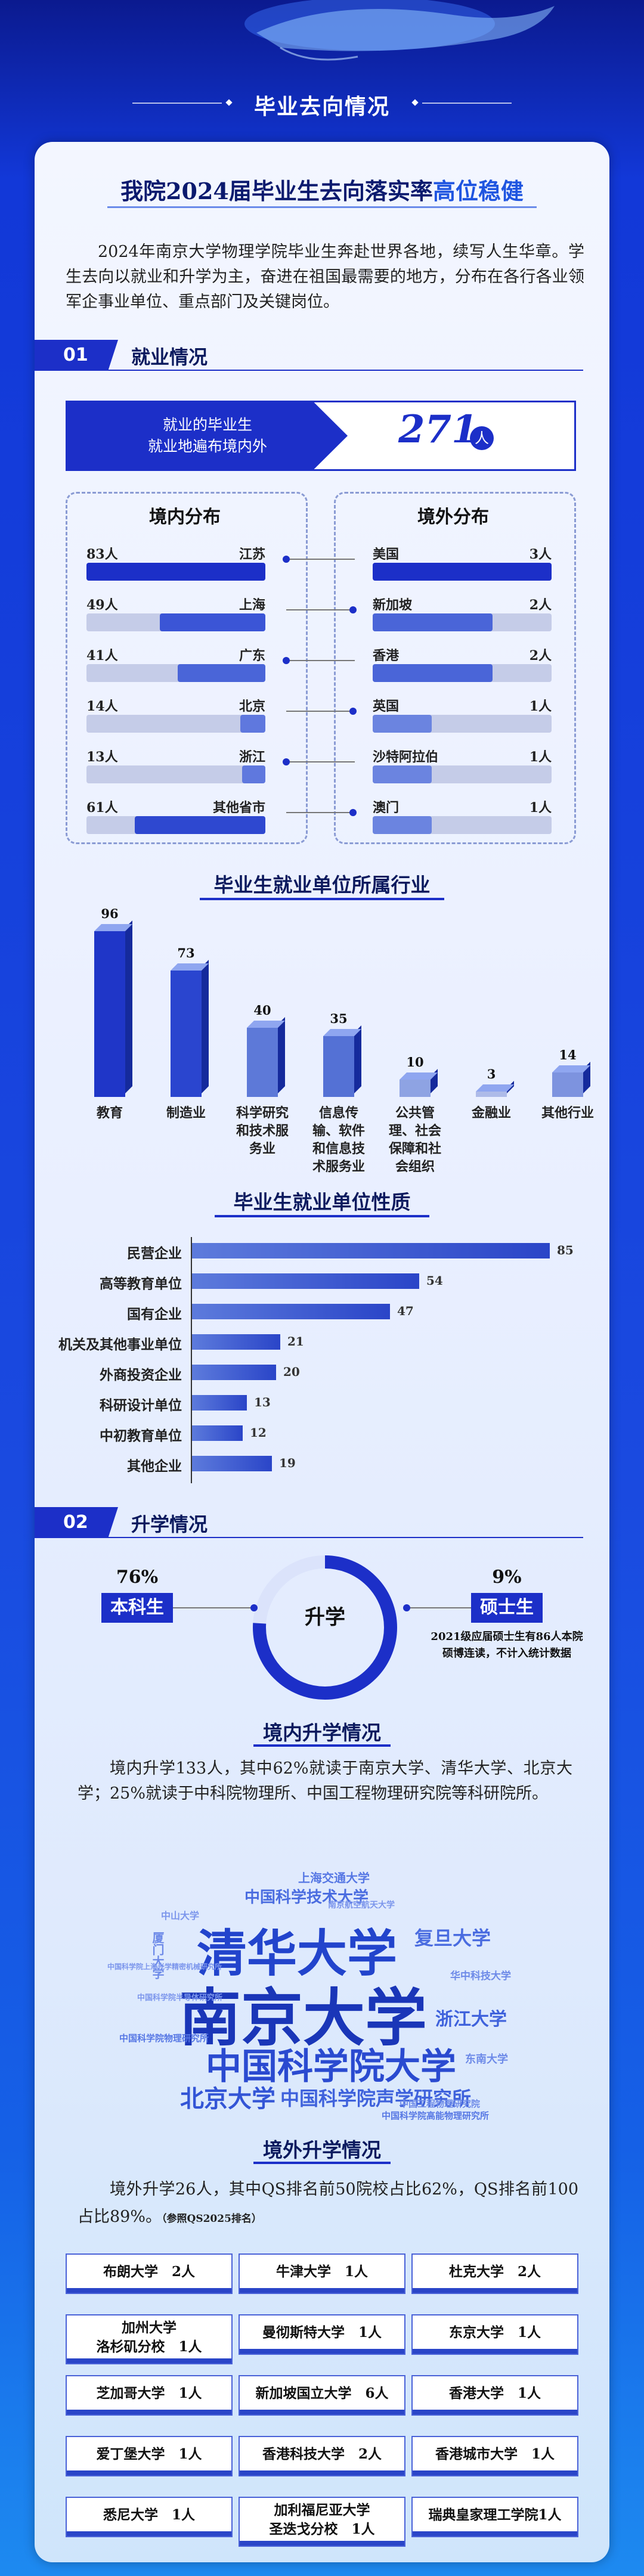 This screenshot has width=644, height=2576. What do you see at coordinates (262, 1149) in the screenshot?
I see `industry-label-line: 务业` at bounding box center [262, 1149].